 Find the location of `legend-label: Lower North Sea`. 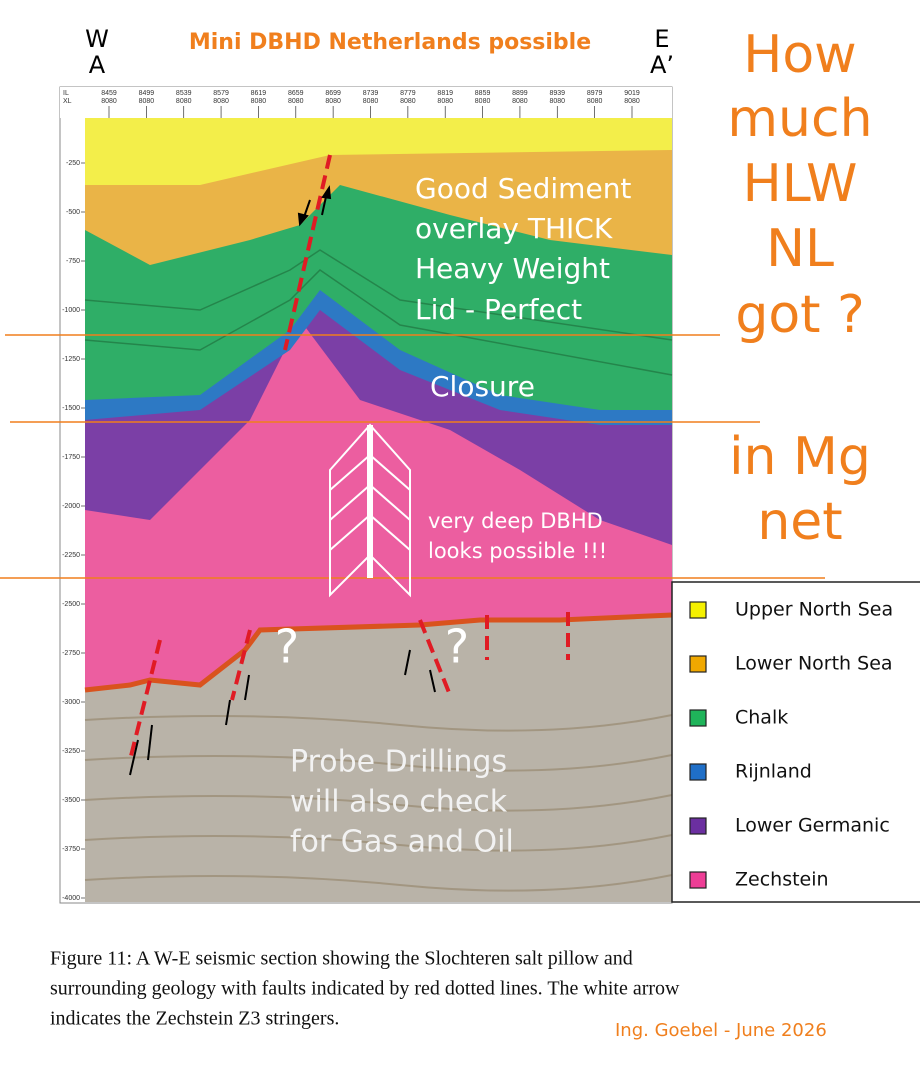

legend-label: Lower North Sea is located at coordinates (814, 664).